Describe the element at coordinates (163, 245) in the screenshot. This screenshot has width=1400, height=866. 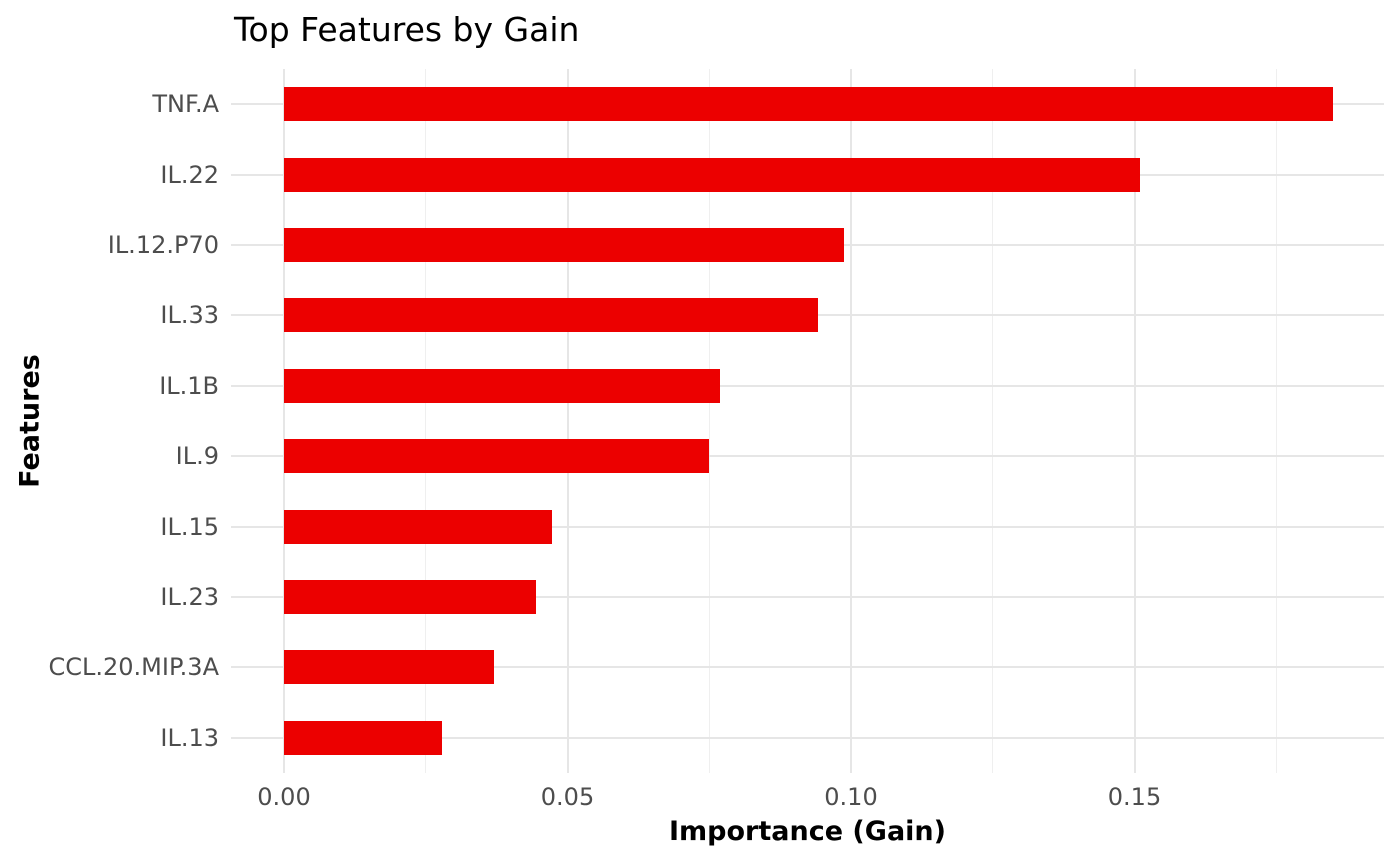
I see `y-tick-label-il-12-p70: IL.12.P70` at that location.